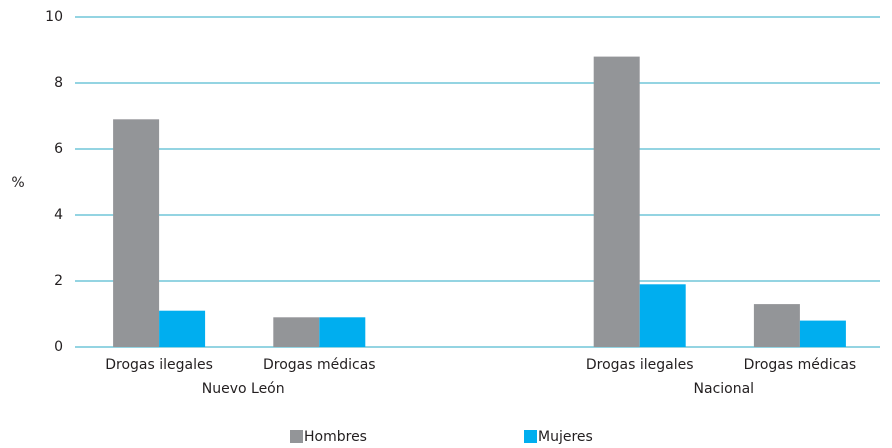  What do you see at coordinates (243, 389) in the screenshot?
I see `group-label: Nuevo León` at bounding box center [243, 389].